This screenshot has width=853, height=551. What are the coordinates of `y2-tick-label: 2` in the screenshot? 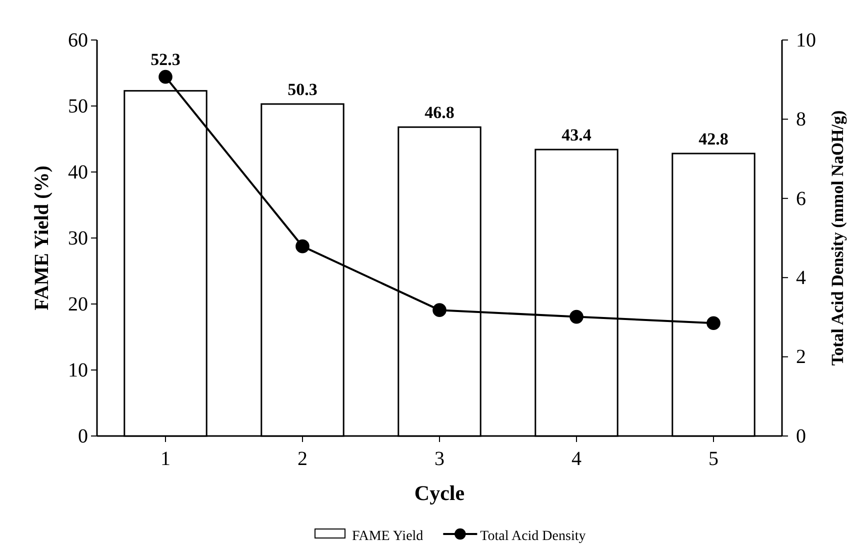 It's located at (801, 357).